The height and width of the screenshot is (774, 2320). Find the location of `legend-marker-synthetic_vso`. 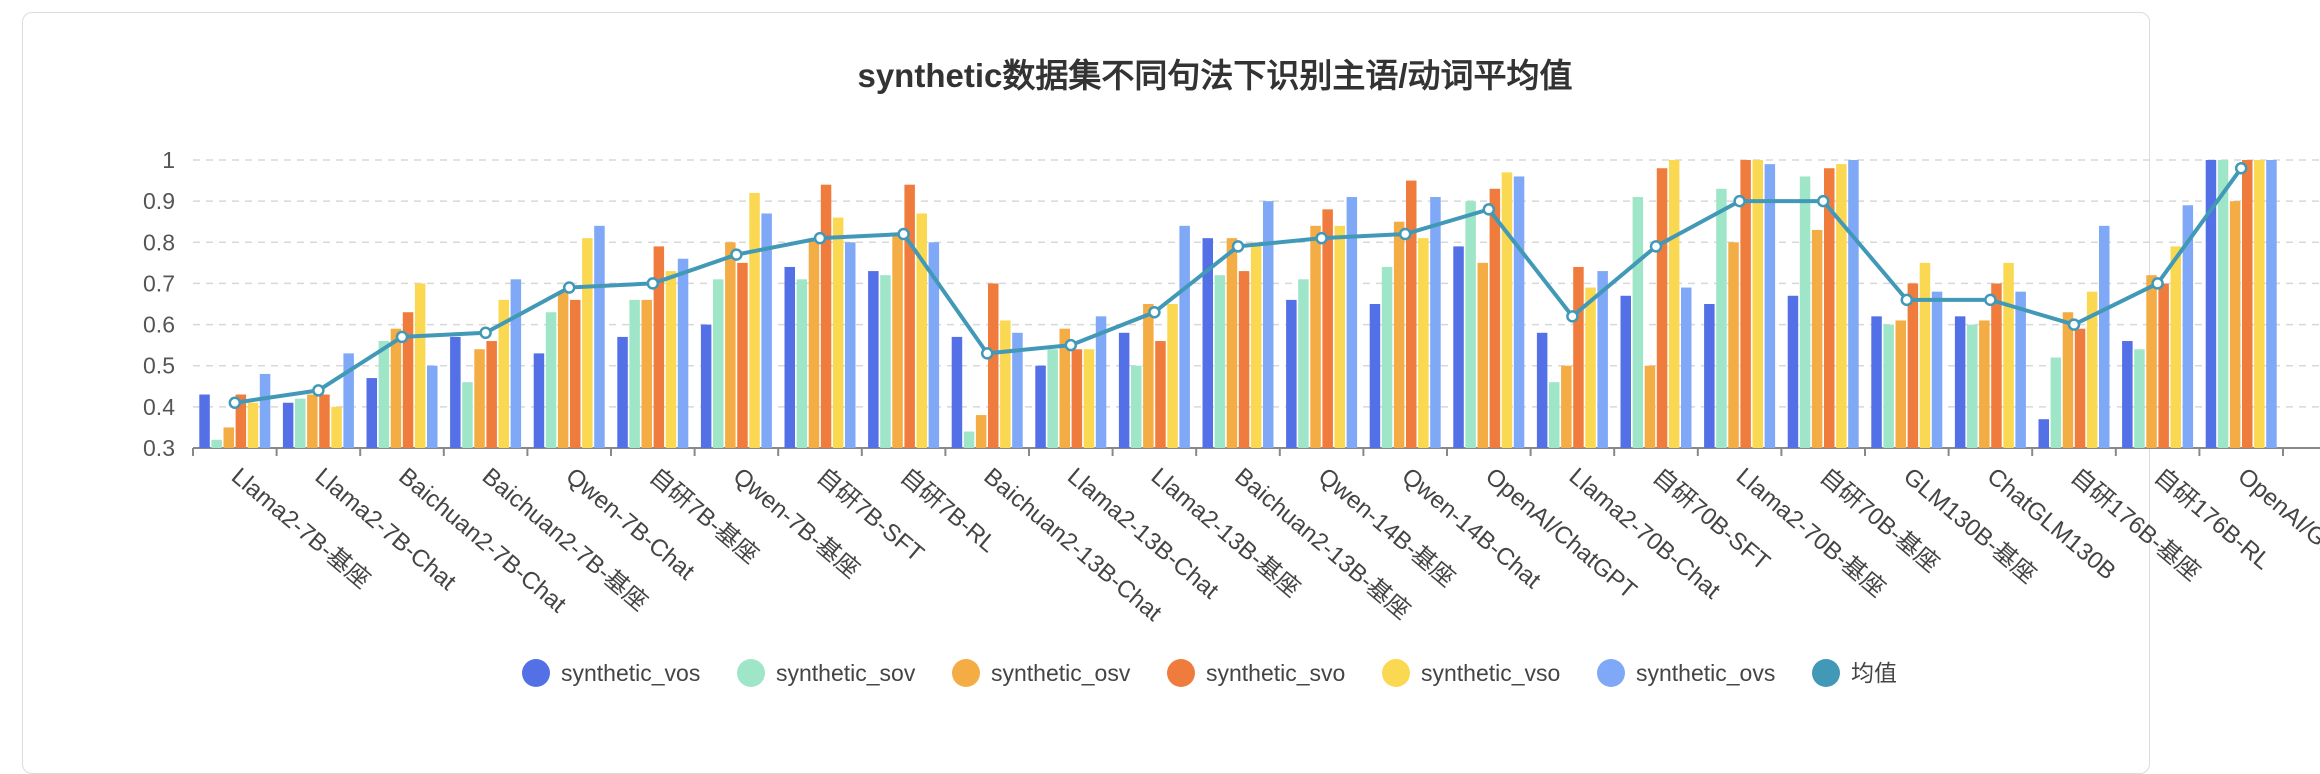

legend-marker-synthetic_vso is located at coordinates (1396, 673).